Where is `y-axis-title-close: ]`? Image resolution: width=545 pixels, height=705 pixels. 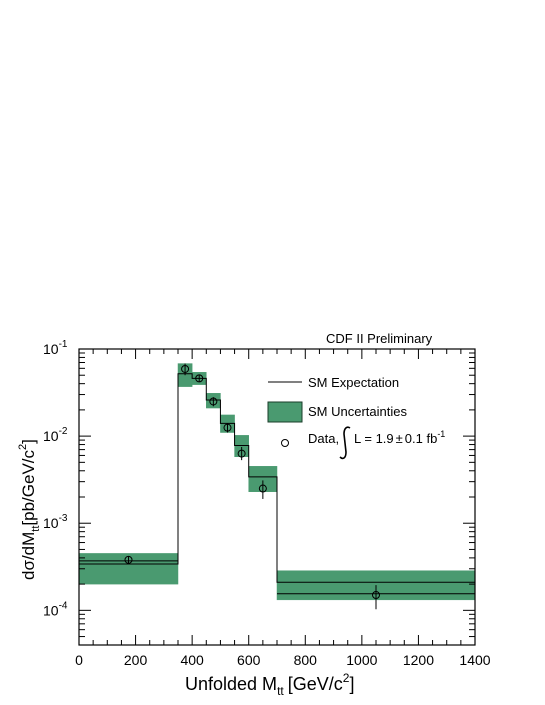 y-axis-title-close: ] is located at coordinates (28, 441).